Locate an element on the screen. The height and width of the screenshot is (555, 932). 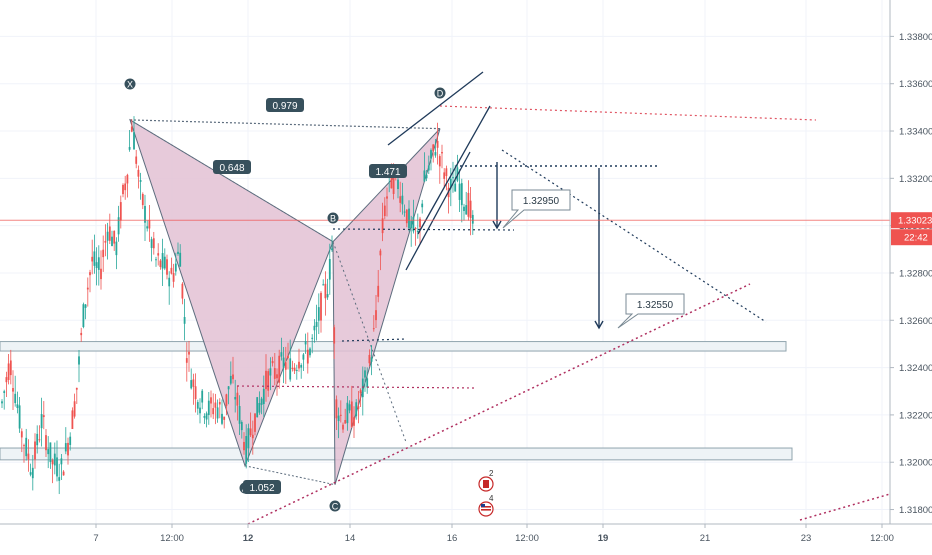
price-tick-label: 1.33200 is located at coordinates (915, 179).